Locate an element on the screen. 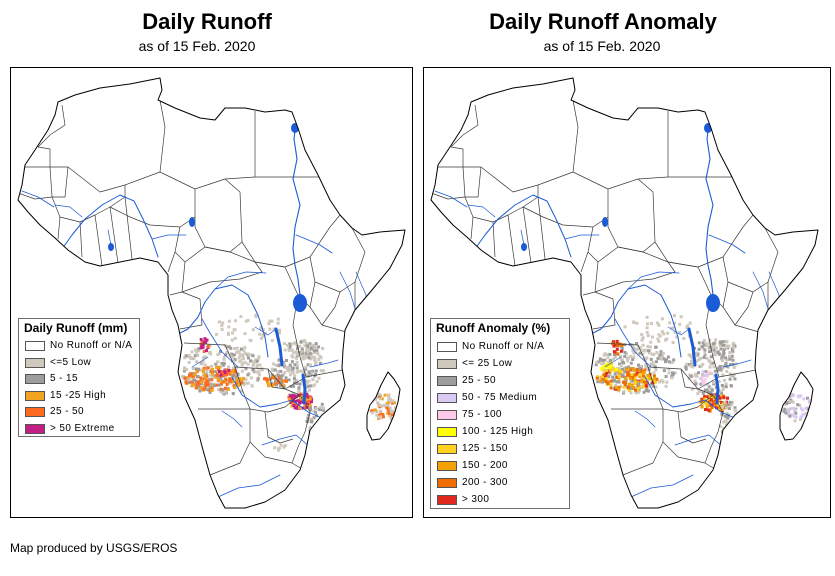 This screenshot has height=576, width=835. legend-label: 25 - 50 is located at coordinates (67, 411).